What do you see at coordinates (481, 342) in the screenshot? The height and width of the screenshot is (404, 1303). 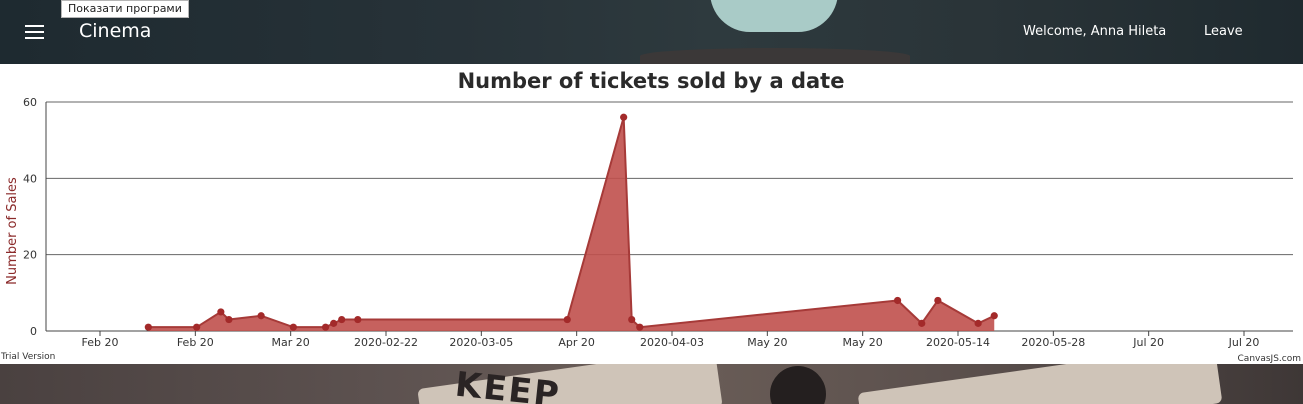 I see `x-tick-label: 2020-03-05` at bounding box center [481, 342].